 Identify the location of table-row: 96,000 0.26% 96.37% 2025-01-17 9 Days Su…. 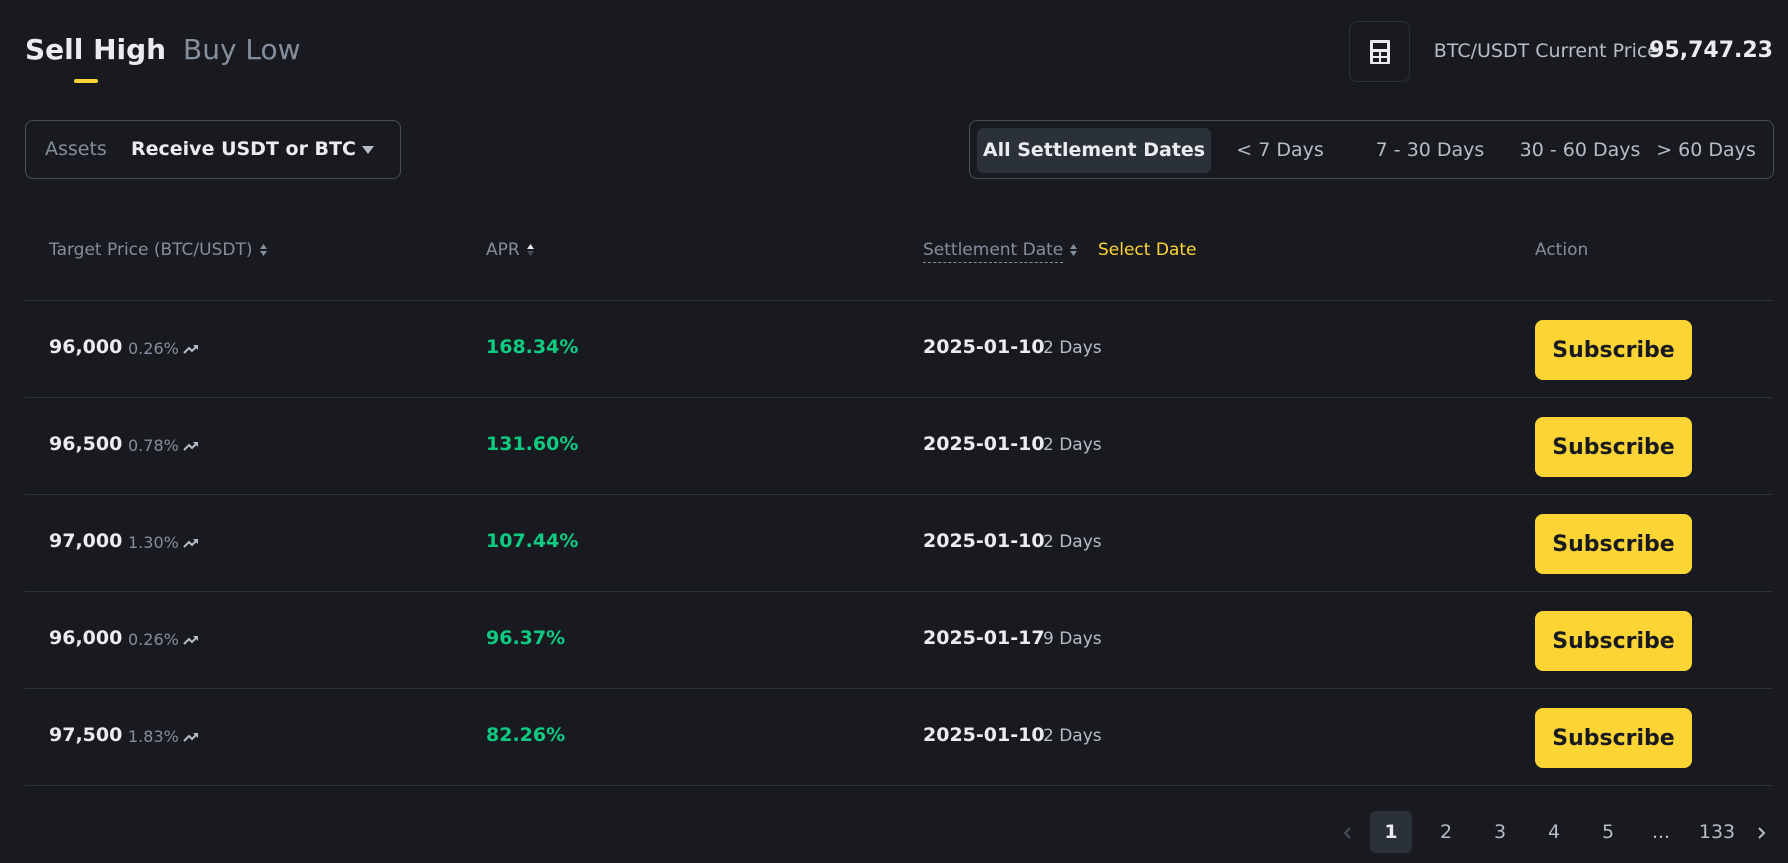
(894, 640).